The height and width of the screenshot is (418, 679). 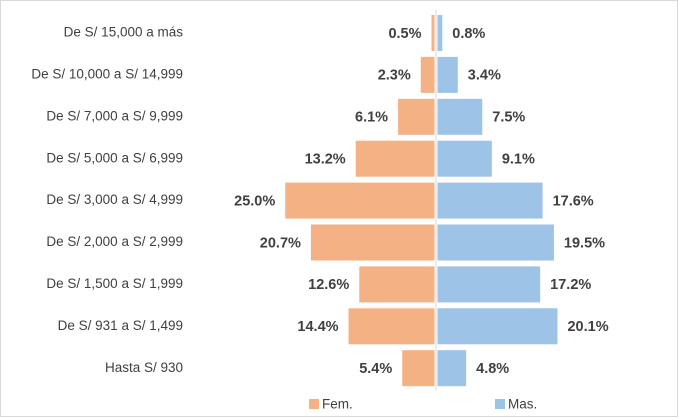 I want to click on data-label: 6.1%, so click(x=371, y=118).